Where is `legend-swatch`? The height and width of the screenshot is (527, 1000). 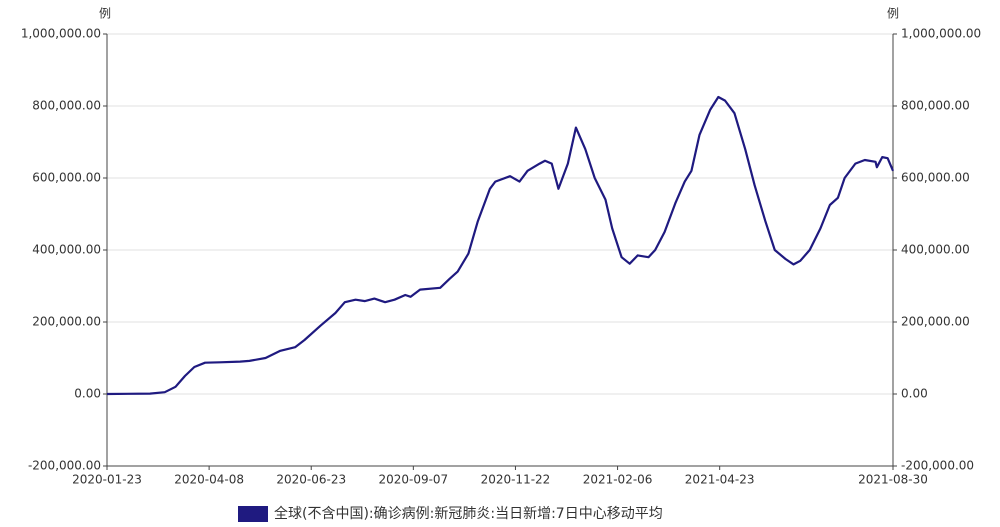 legend-swatch is located at coordinates (253, 514).